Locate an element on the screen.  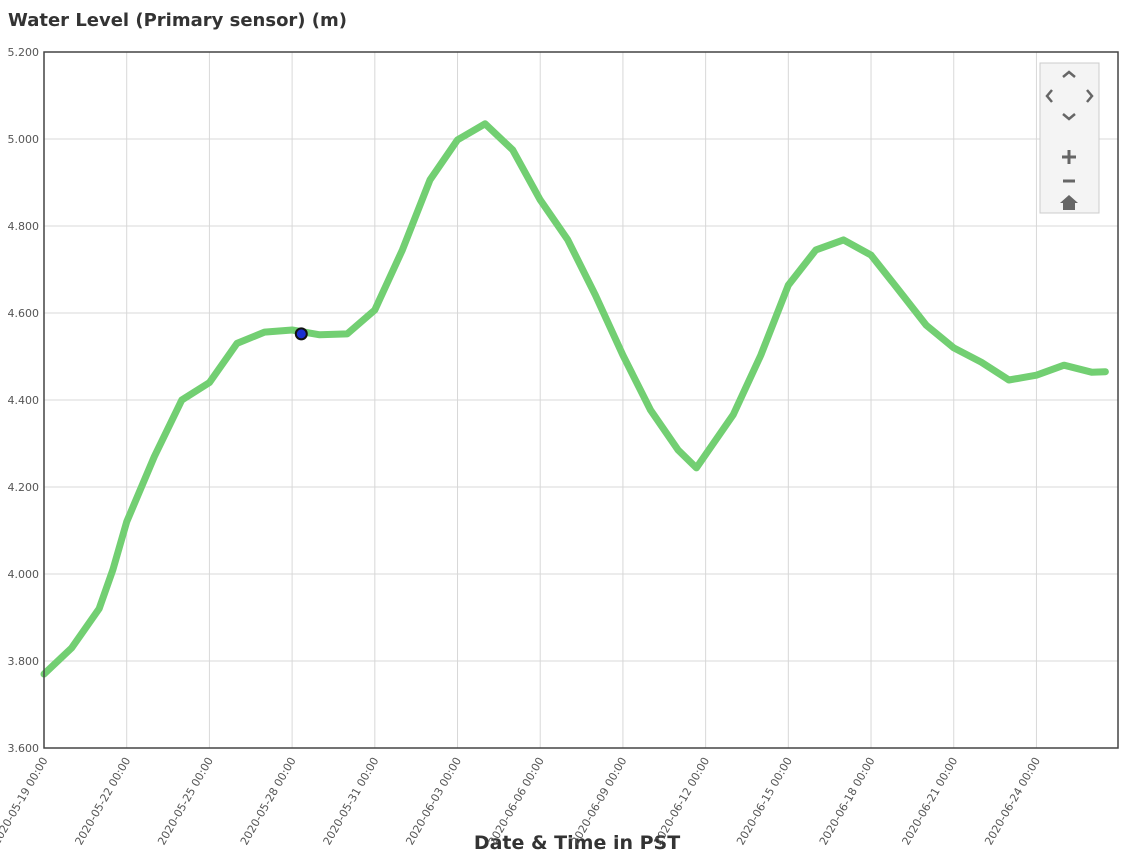
y-tick-label: 4.400 is located at coordinates (24, 400).